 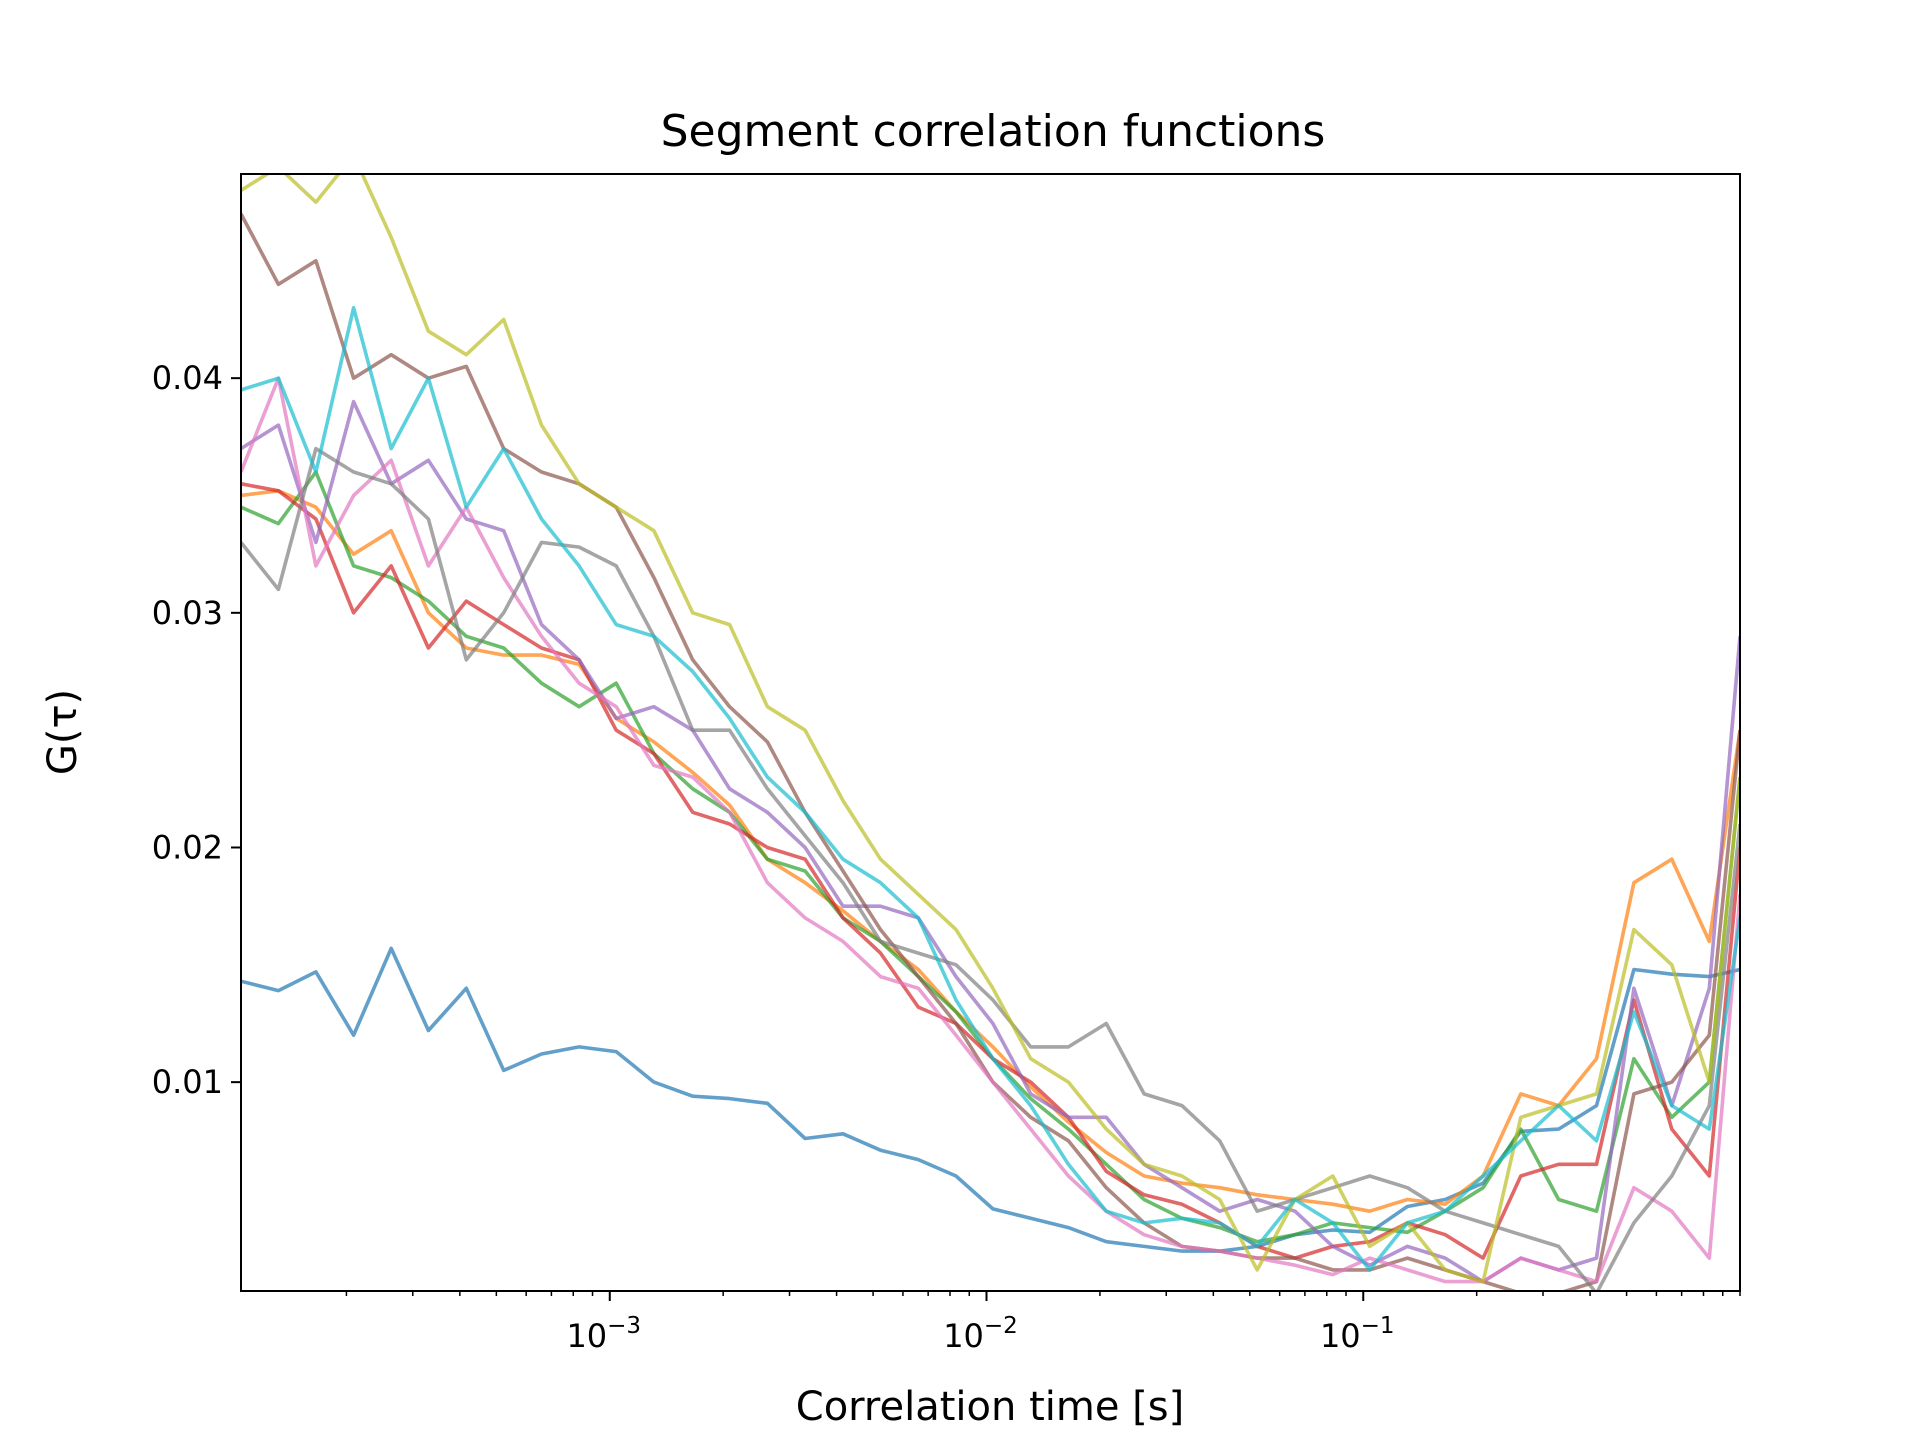 I want to click on x-tick-exponent: −1, so click(x=1378, y=1326).